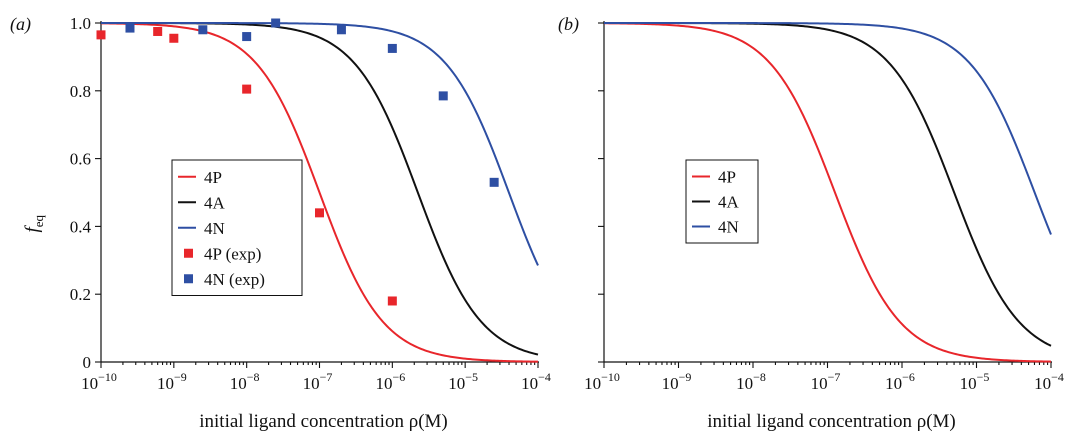 The image size is (1085, 438). Describe the element at coordinates (81, 226) in the screenshot. I see `y-tick-label: 0.4` at that location.